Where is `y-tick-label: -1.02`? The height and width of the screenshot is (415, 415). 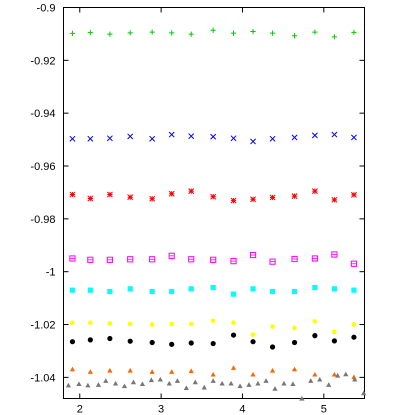
y-tick-label: -1.02 is located at coordinates (42, 326).